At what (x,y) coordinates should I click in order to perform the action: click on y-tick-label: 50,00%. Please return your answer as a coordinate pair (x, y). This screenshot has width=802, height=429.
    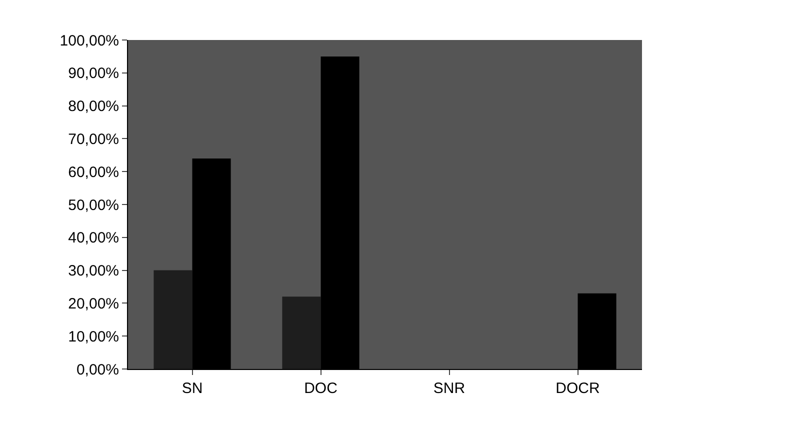
    Looking at the image, I should click on (93, 205).